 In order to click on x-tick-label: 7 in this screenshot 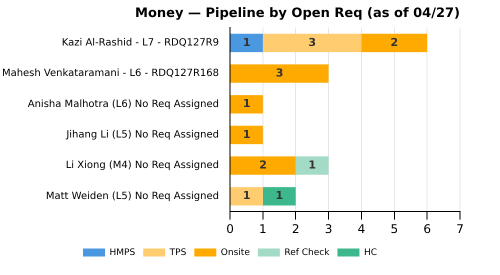, I will do `click(460, 229)`.